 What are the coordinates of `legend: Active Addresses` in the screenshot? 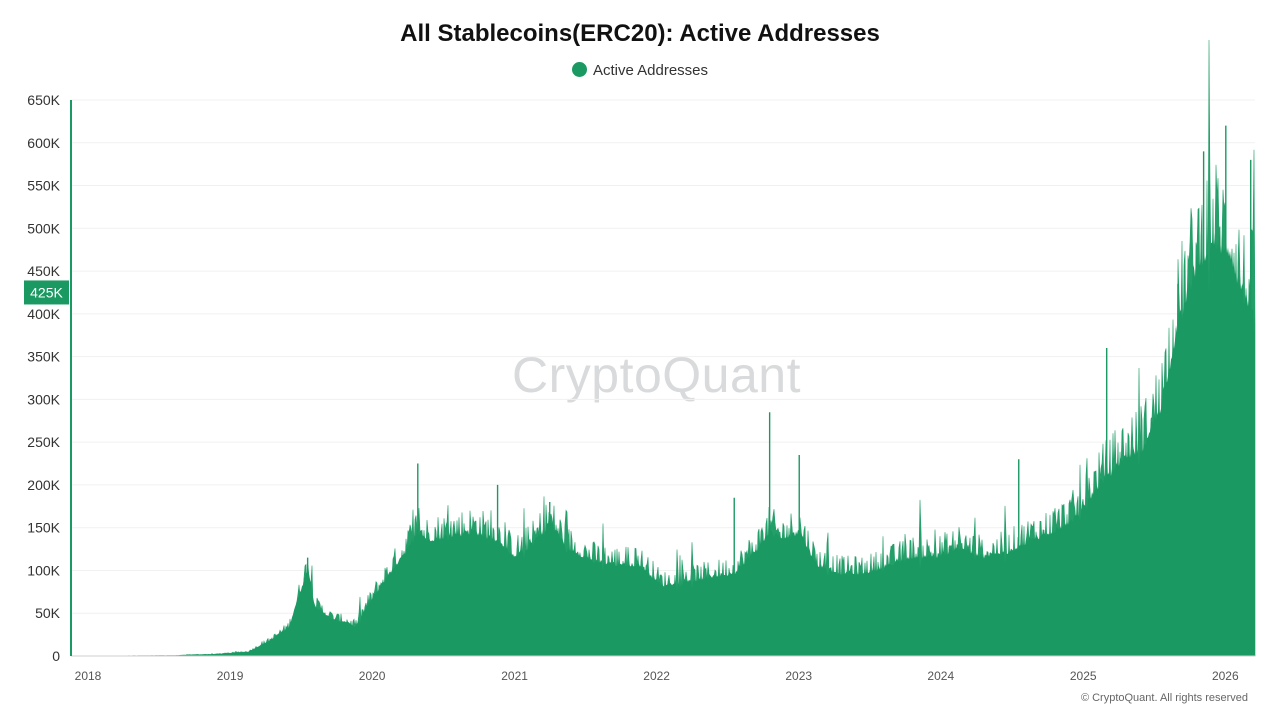 It's located at (640, 70).